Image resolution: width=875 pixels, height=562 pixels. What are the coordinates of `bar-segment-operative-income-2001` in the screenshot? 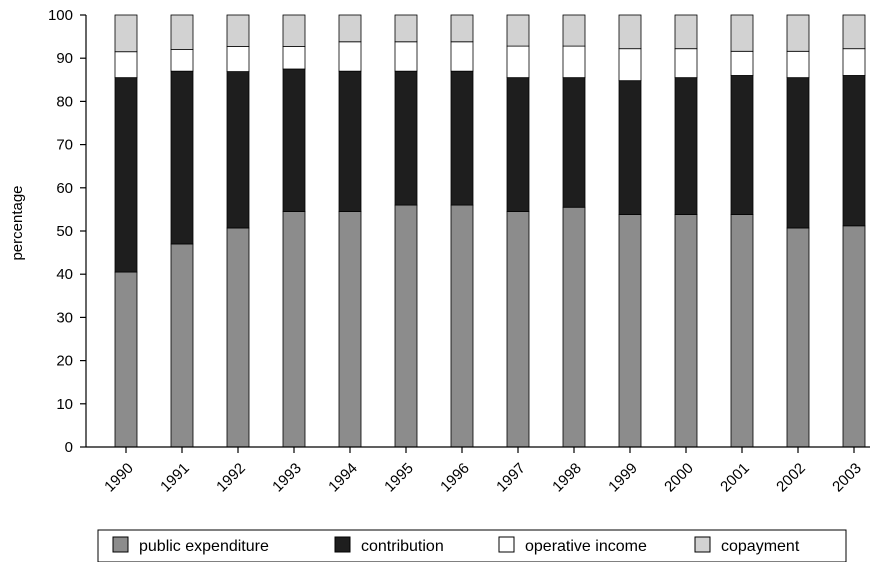 It's located at (742, 63).